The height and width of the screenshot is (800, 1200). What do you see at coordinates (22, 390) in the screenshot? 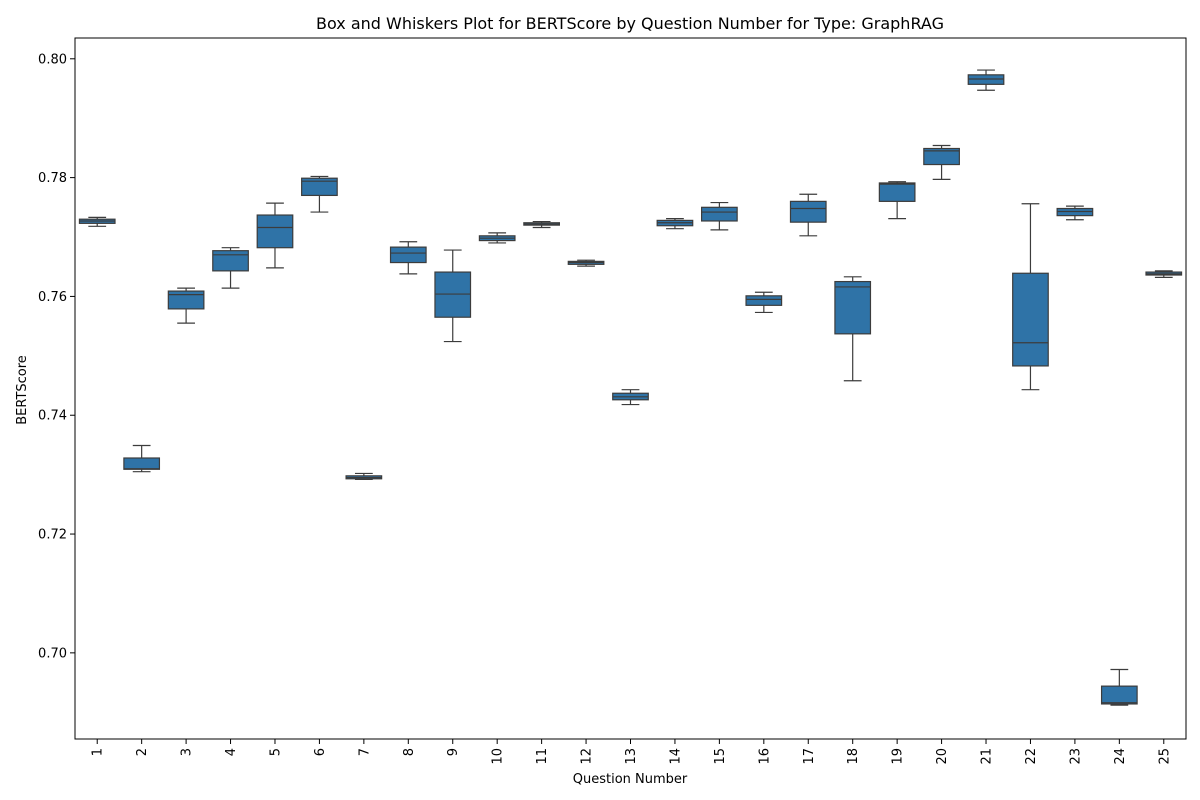
I see `y-axis-label: BERTScore` at bounding box center [22, 390].